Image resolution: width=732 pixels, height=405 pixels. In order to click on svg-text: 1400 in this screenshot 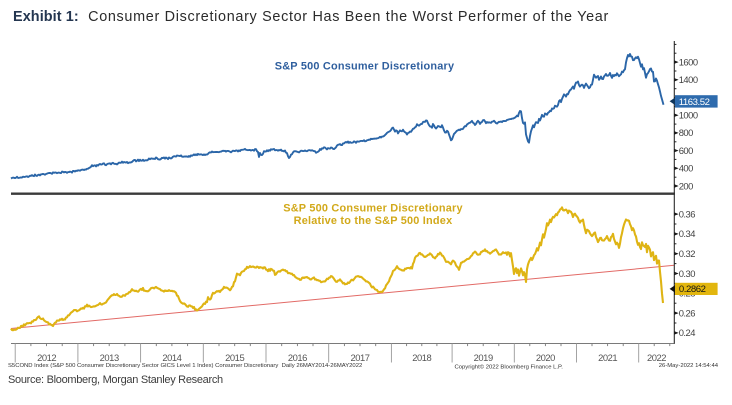, I will do `click(688, 79)`.